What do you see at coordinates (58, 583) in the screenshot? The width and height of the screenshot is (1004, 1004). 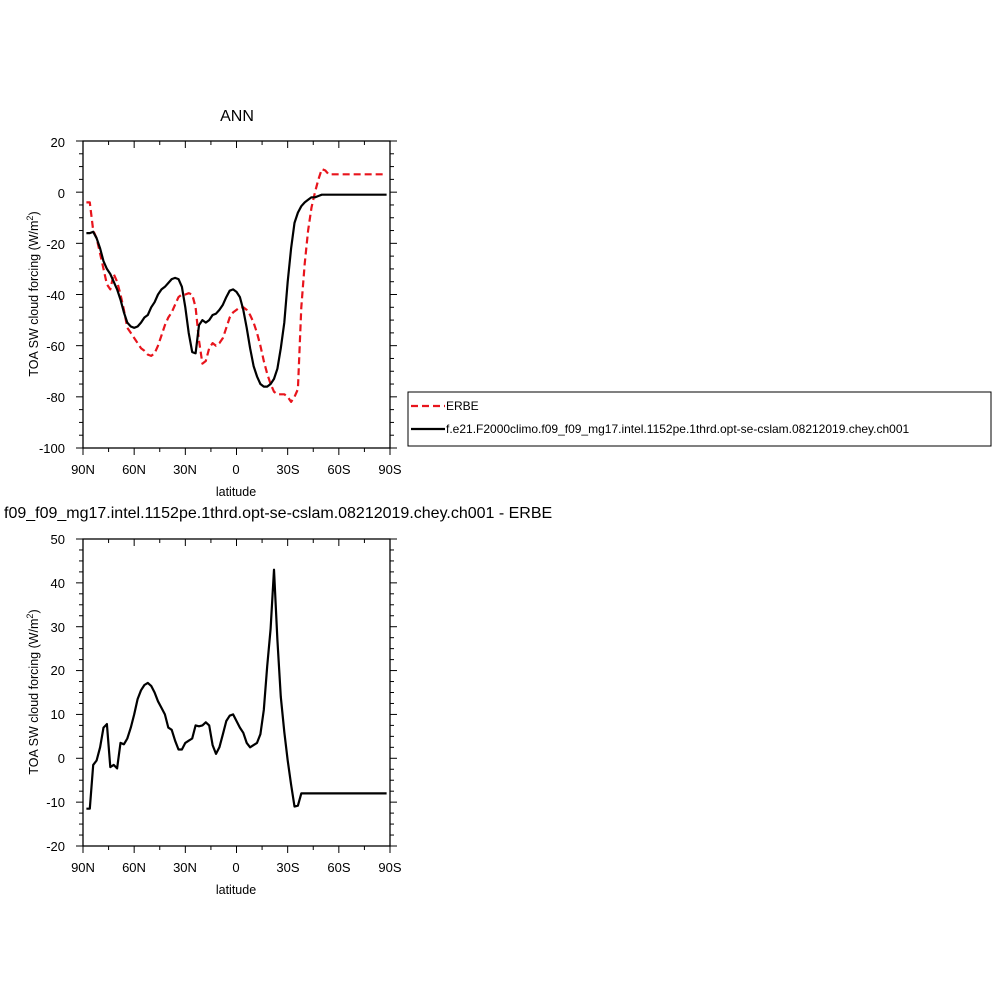 I see `y-tick-label: 40` at bounding box center [58, 583].